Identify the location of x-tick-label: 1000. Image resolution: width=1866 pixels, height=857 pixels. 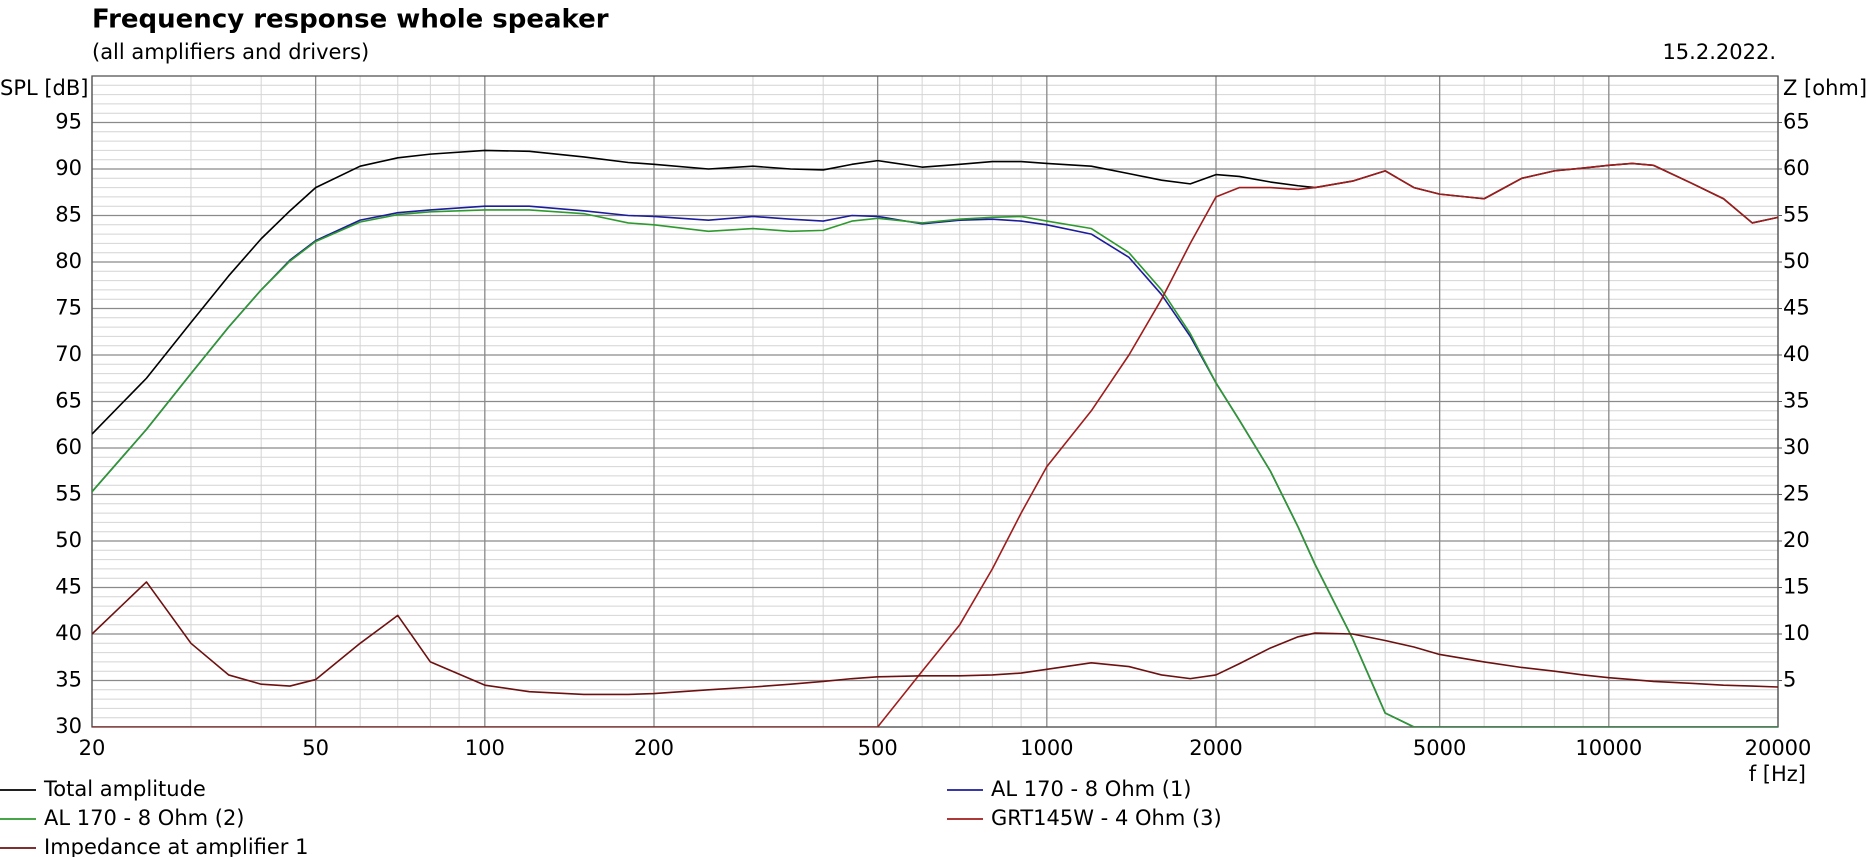
(1046, 748).